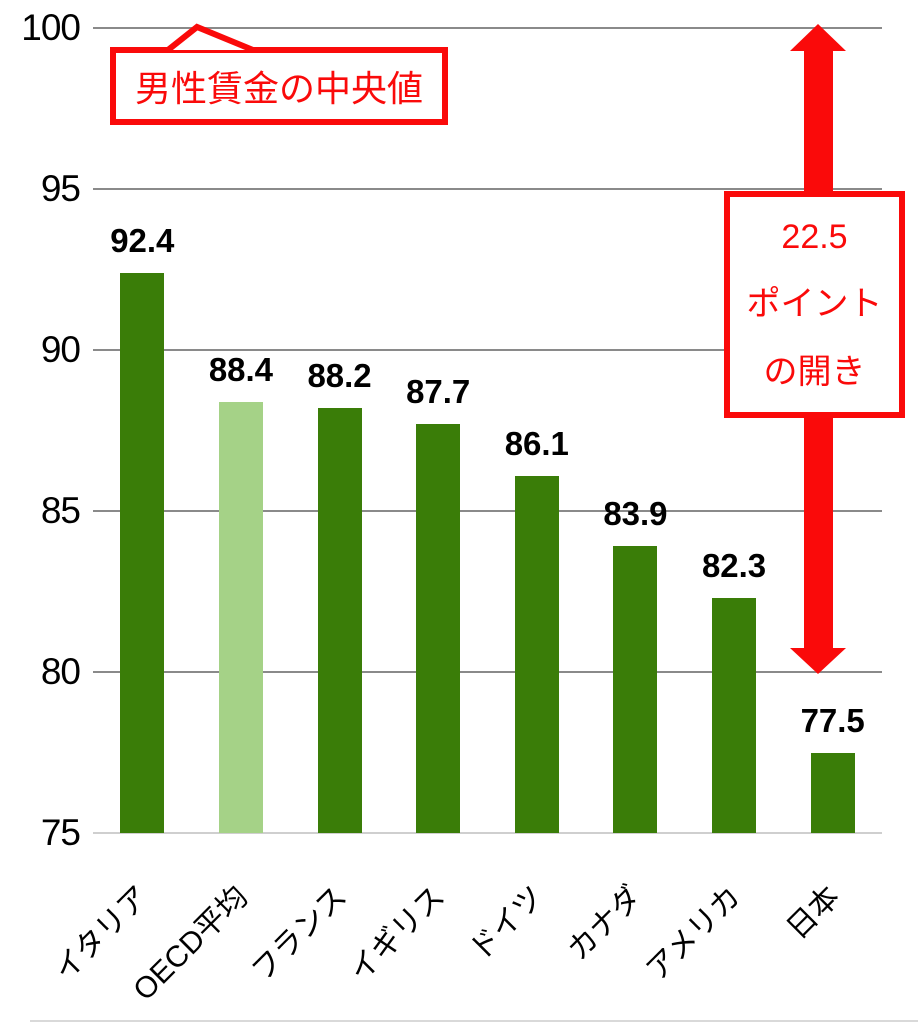  I want to click on y-axis-tick-label: 75, so click(60, 832).